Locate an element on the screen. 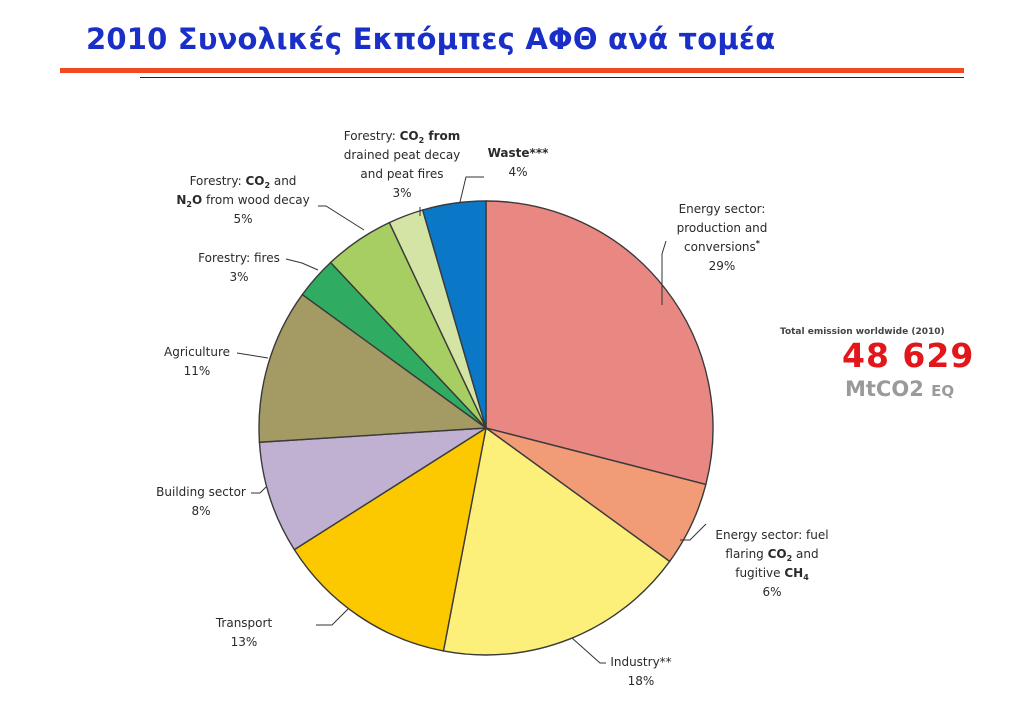 Image resolution: width=1023 pixels, height=708 pixels. slice-label-line: 5% is located at coordinates (242, 219).